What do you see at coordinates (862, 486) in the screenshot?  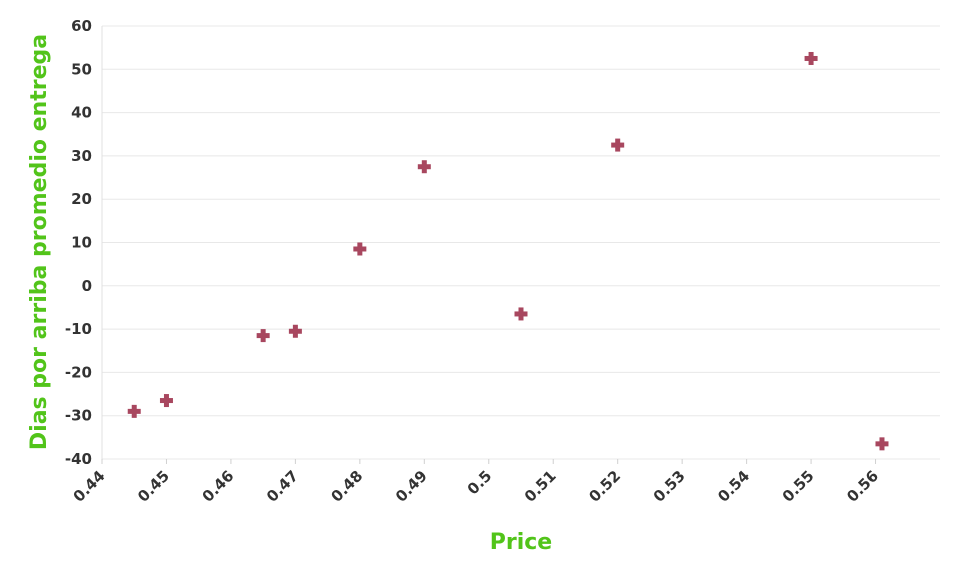 I see `x-tick-label: 0.56` at bounding box center [862, 486].